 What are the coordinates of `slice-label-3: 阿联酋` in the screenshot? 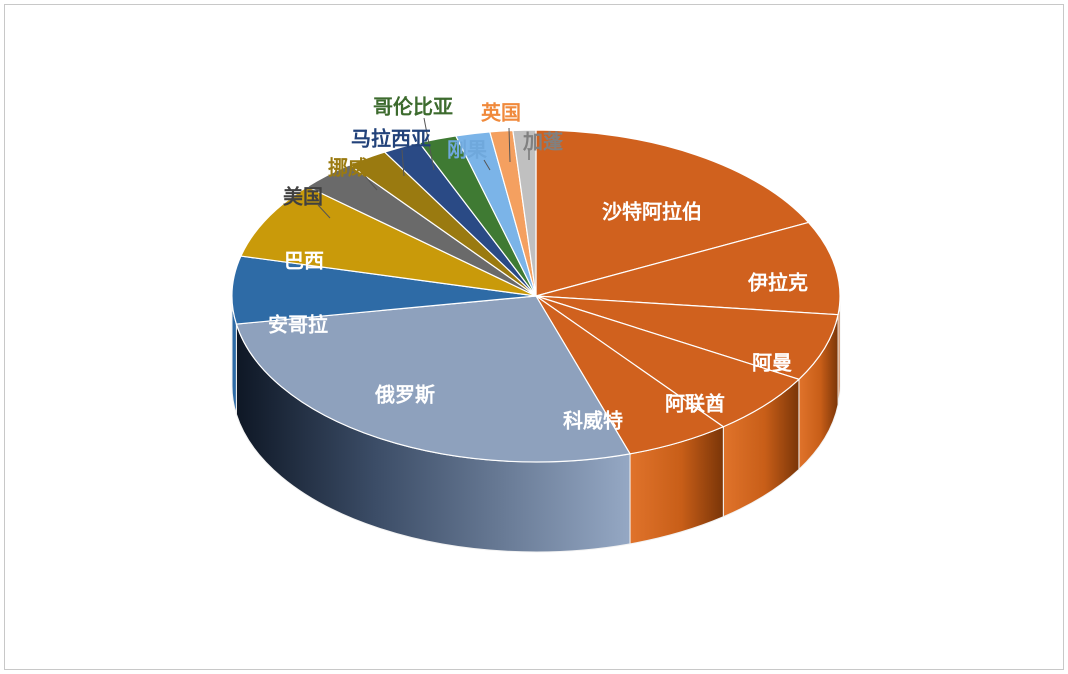 It's located at (695, 404).